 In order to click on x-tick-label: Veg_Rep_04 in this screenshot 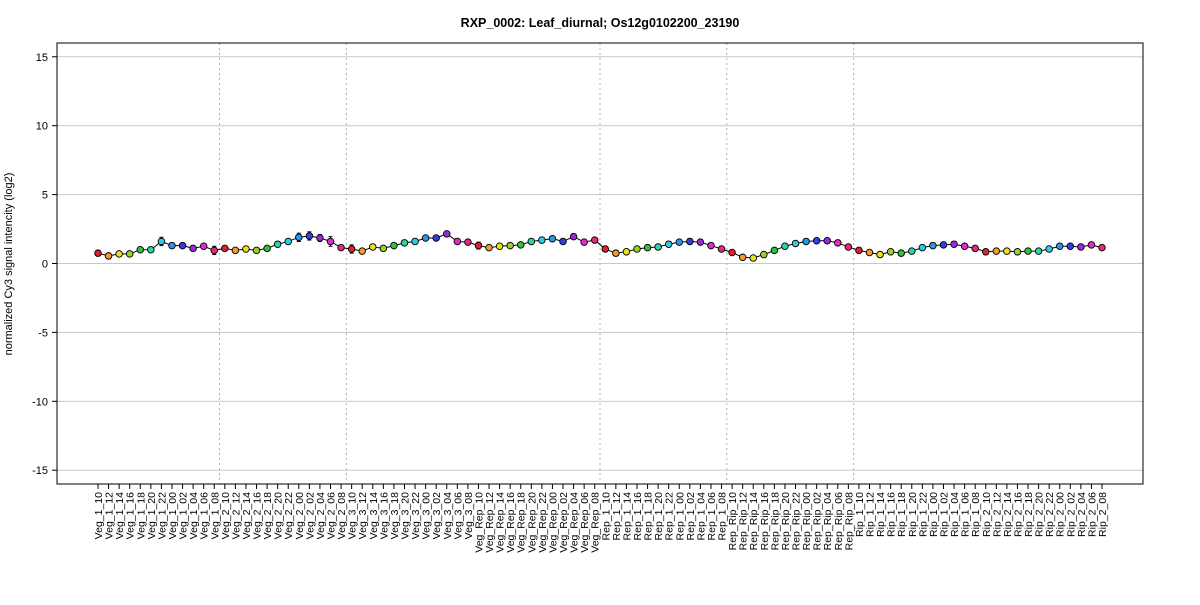, I will do `click(575, 522)`.